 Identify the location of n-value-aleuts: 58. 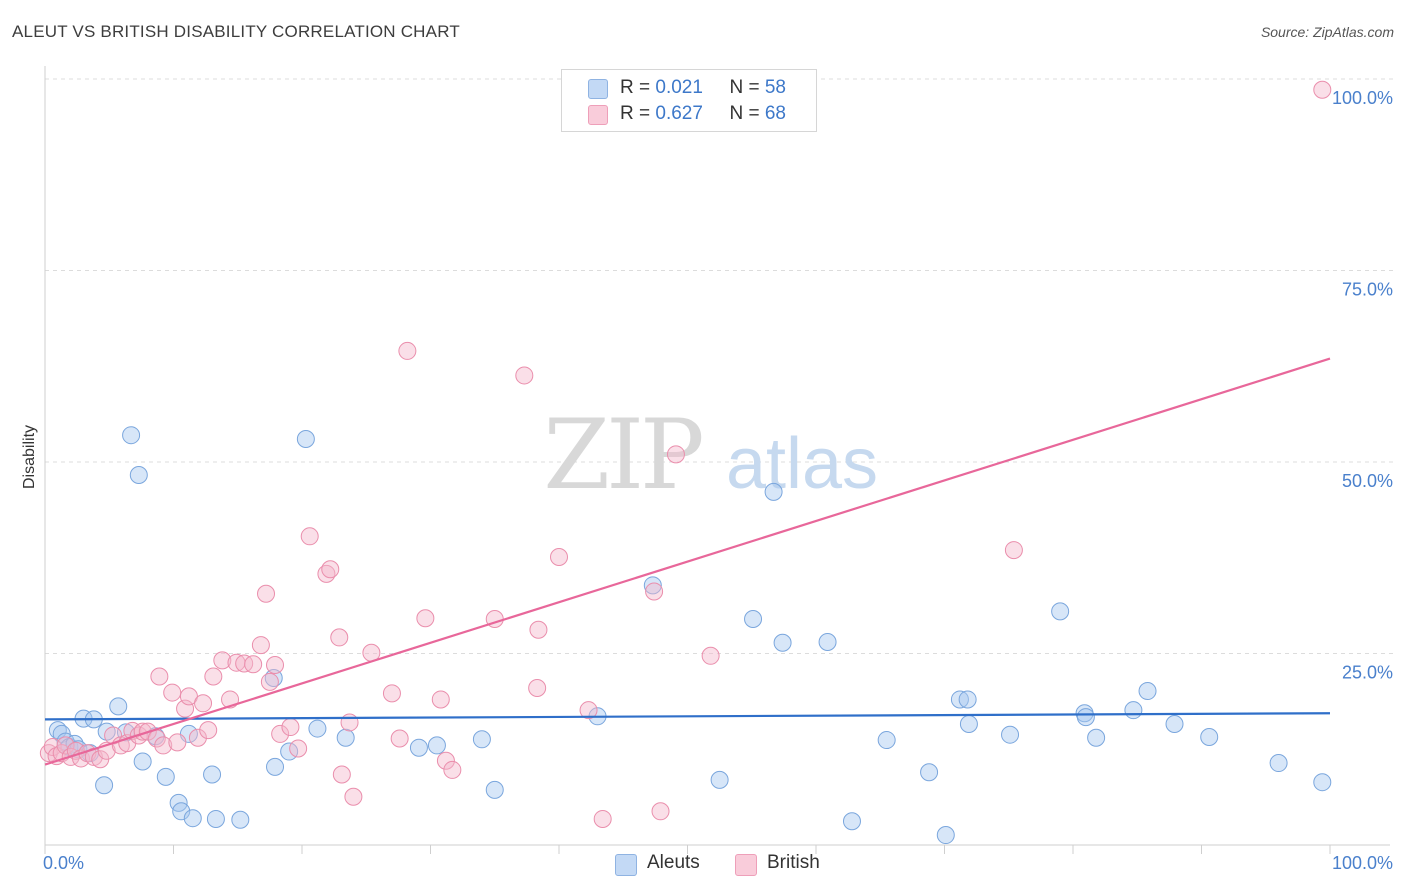
(775, 87).